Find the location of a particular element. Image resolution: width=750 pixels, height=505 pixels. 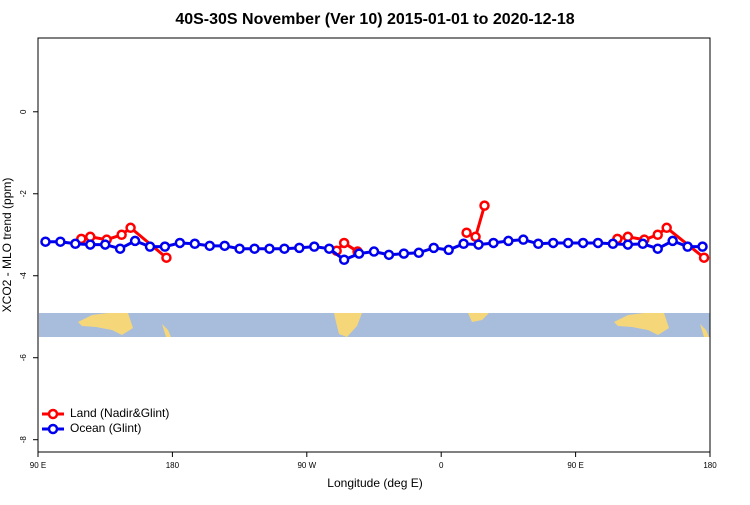

legend-label: Land (Nadir&Glint) is located at coordinates (119, 413).